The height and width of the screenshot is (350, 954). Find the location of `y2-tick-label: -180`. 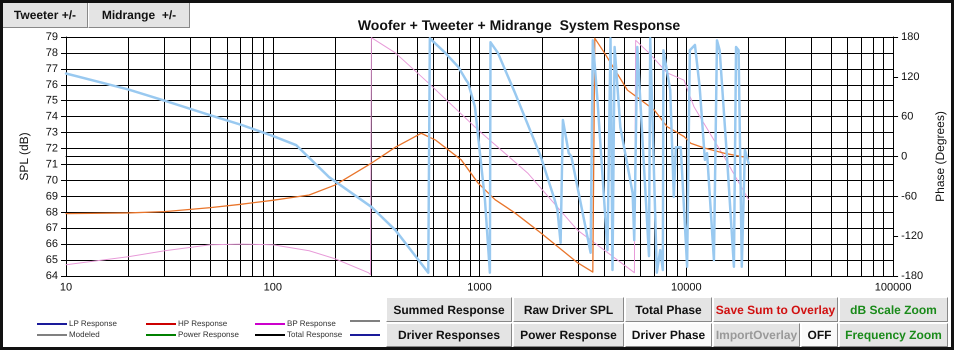

y2-tick-label: -180 is located at coordinates (912, 276).